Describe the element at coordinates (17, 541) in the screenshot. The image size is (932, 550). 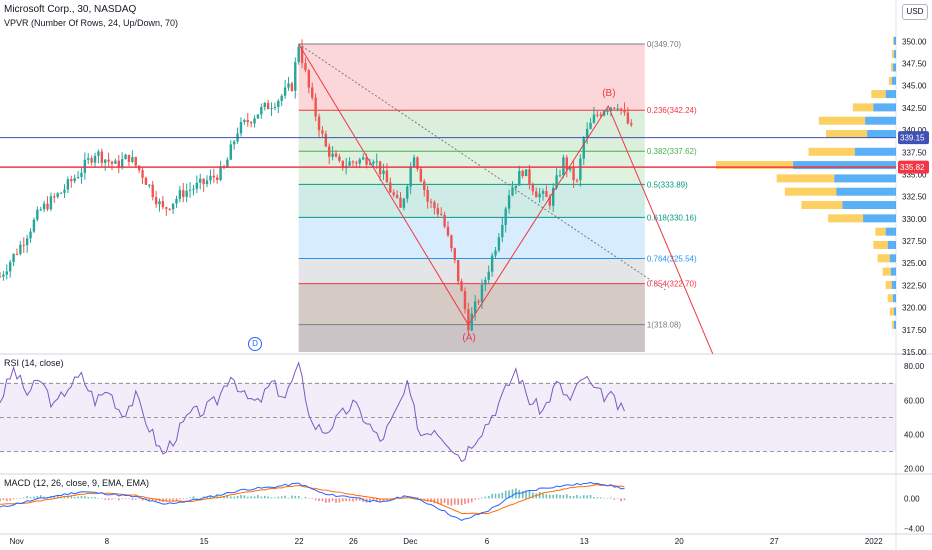
I see `time-tick-label: Nov` at that location.